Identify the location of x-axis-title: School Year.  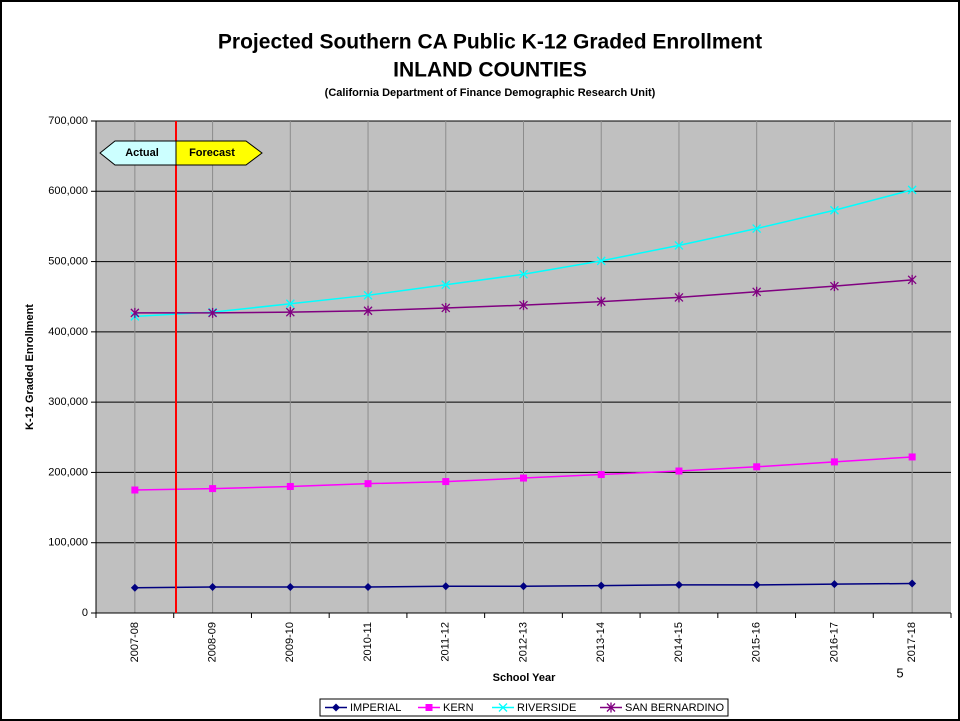
(524, 678).